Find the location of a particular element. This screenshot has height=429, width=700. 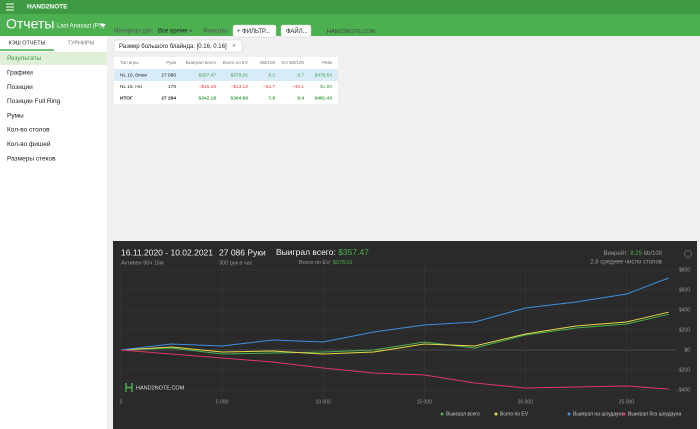

row-highlight is located at coordinates (226, 75).